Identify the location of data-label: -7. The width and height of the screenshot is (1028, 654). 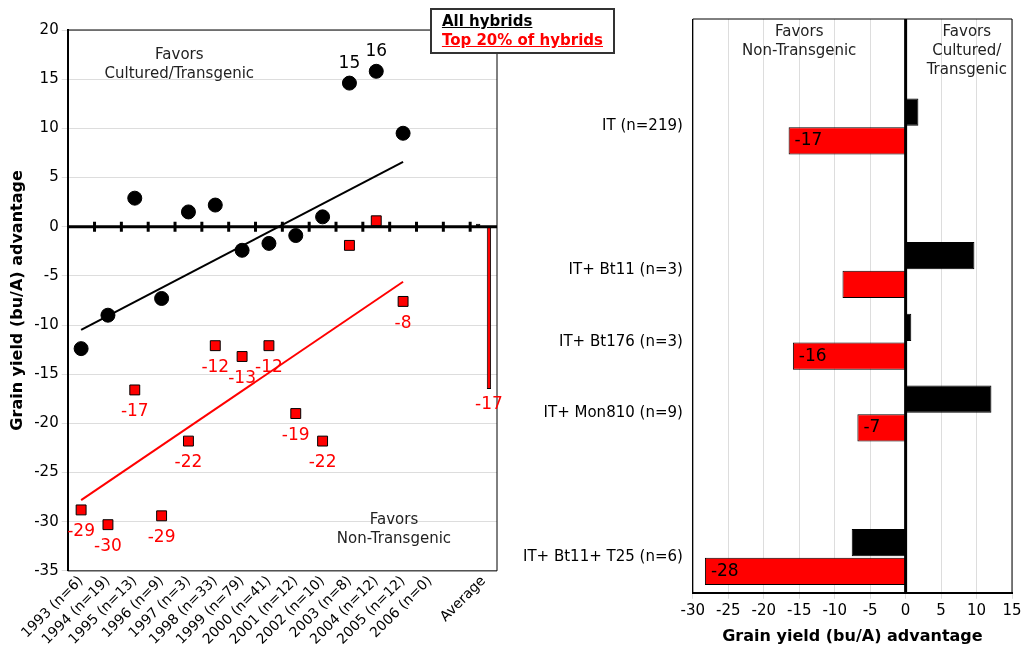
(872, 426).